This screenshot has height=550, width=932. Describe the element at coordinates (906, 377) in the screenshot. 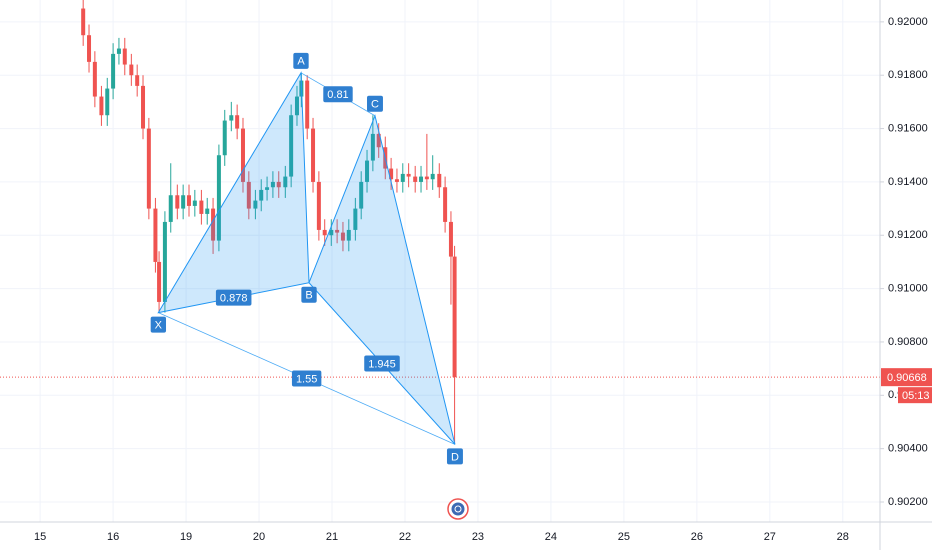

I see `current-price-bg` at that location.